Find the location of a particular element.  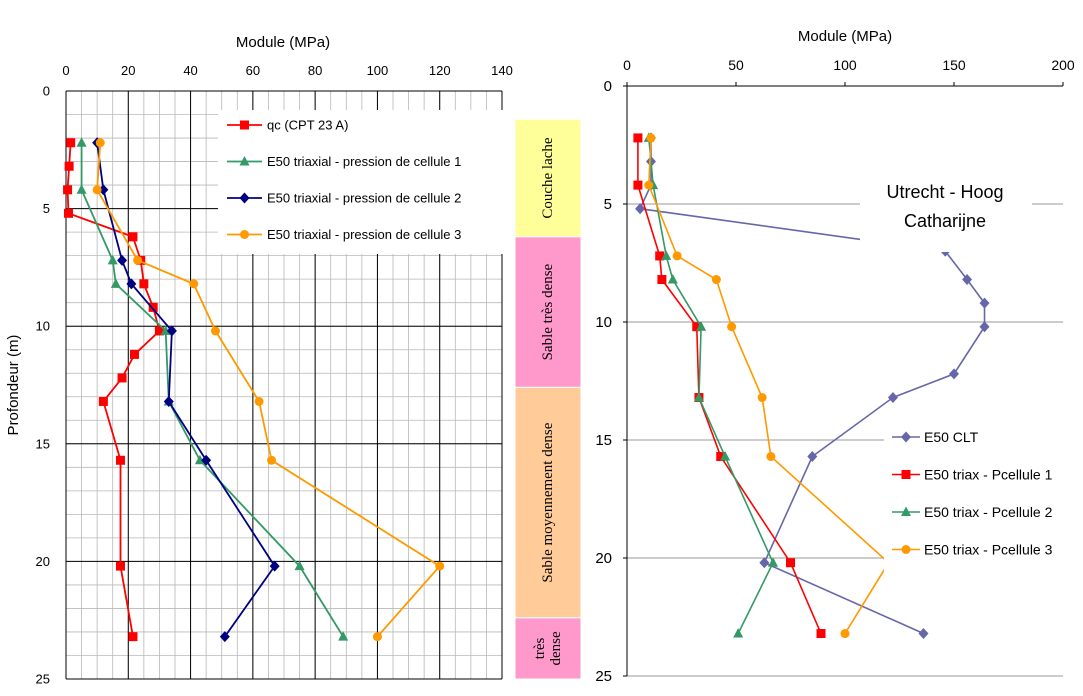

y-tick-label: 25 is located at coordinates (43, 679).